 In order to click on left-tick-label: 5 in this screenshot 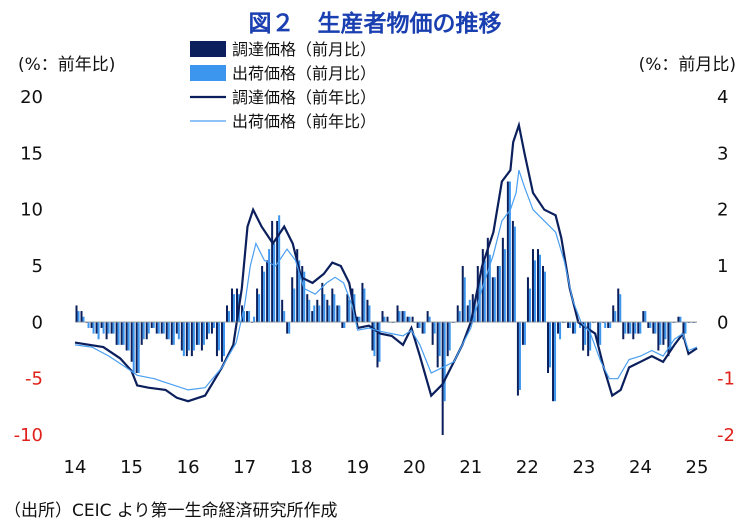, I will do `click(37, 266)`.